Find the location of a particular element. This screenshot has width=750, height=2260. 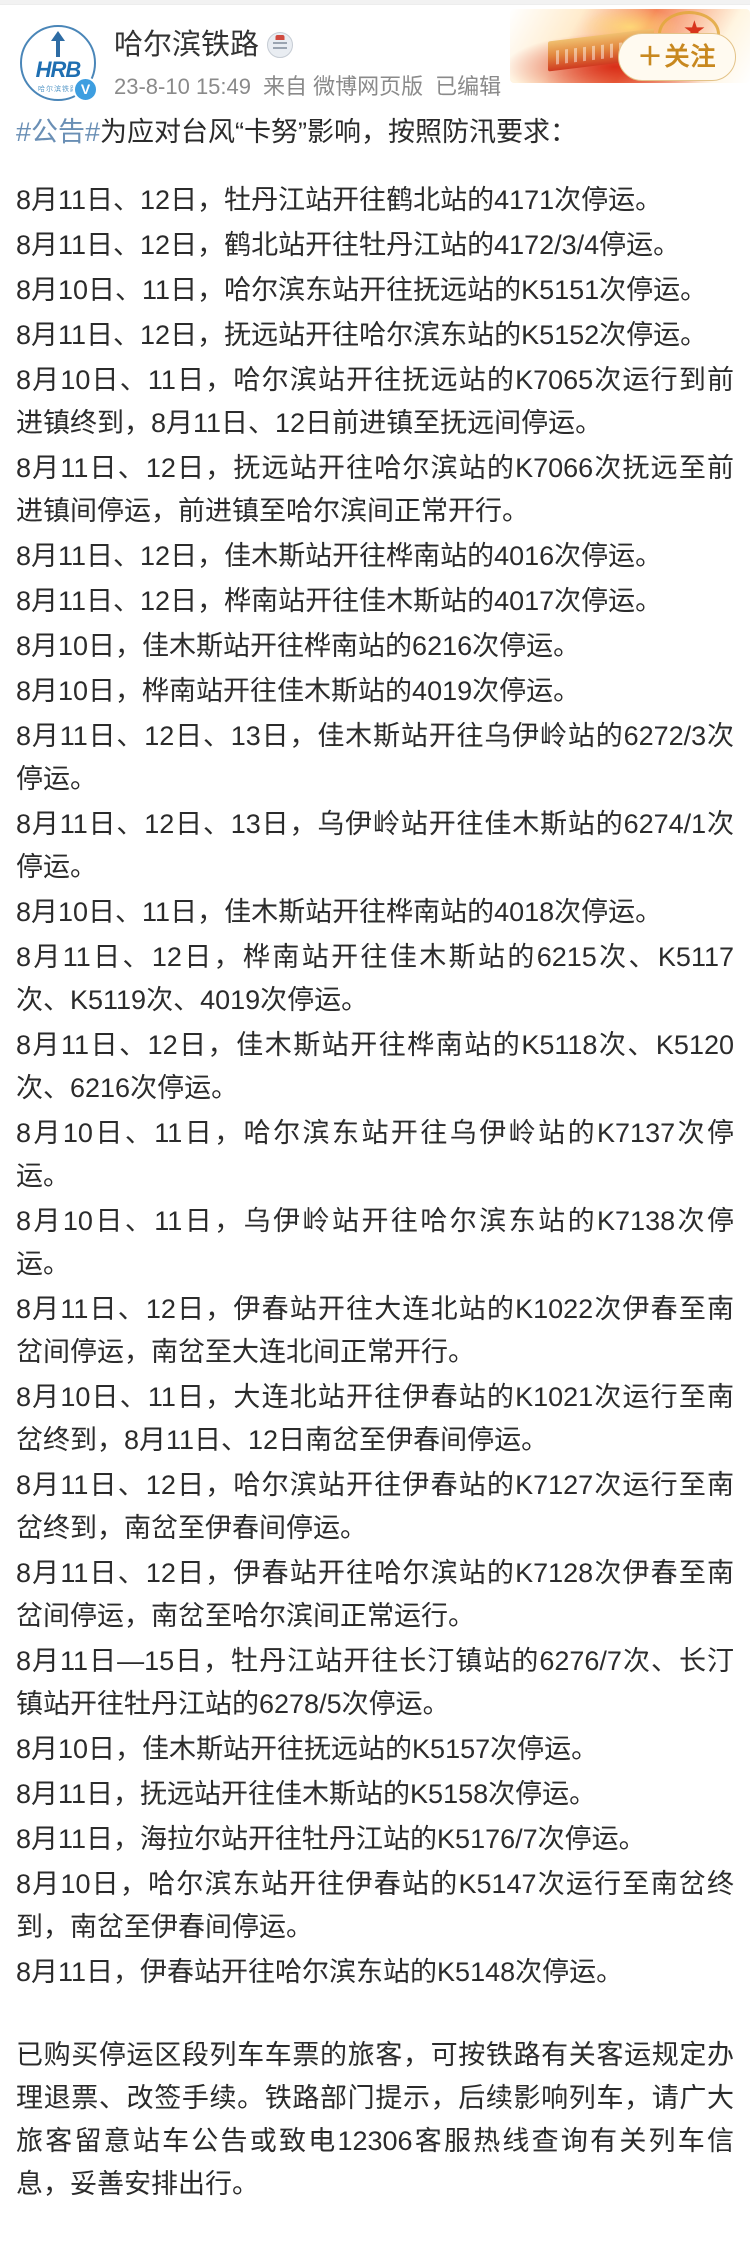

list-item: 8月10日，哈尔滨东站开往伊春站的K5147次运行至南岔终到，南岔至伊春间停运。 is located at coordinates (375, 1905).